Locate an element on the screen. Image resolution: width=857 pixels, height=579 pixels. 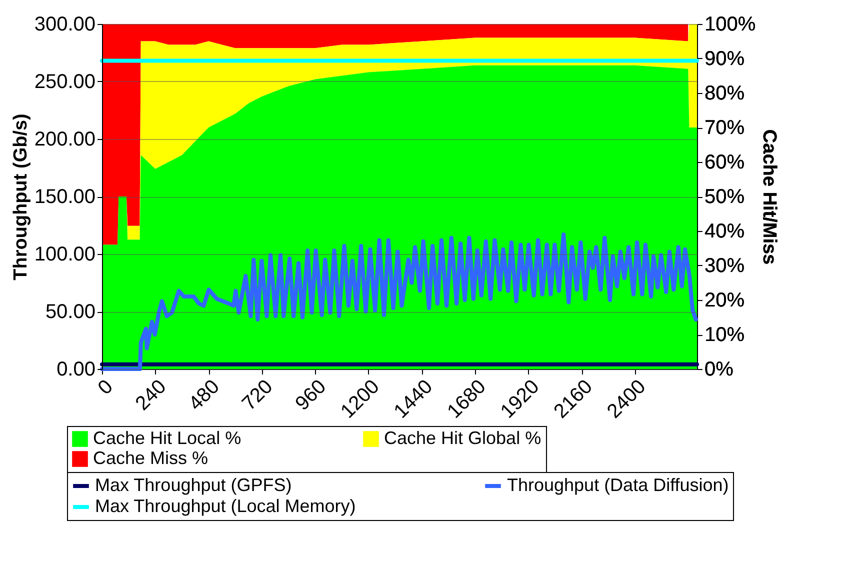
y2-tick-label: 100% is located at coordinates (730, 25).